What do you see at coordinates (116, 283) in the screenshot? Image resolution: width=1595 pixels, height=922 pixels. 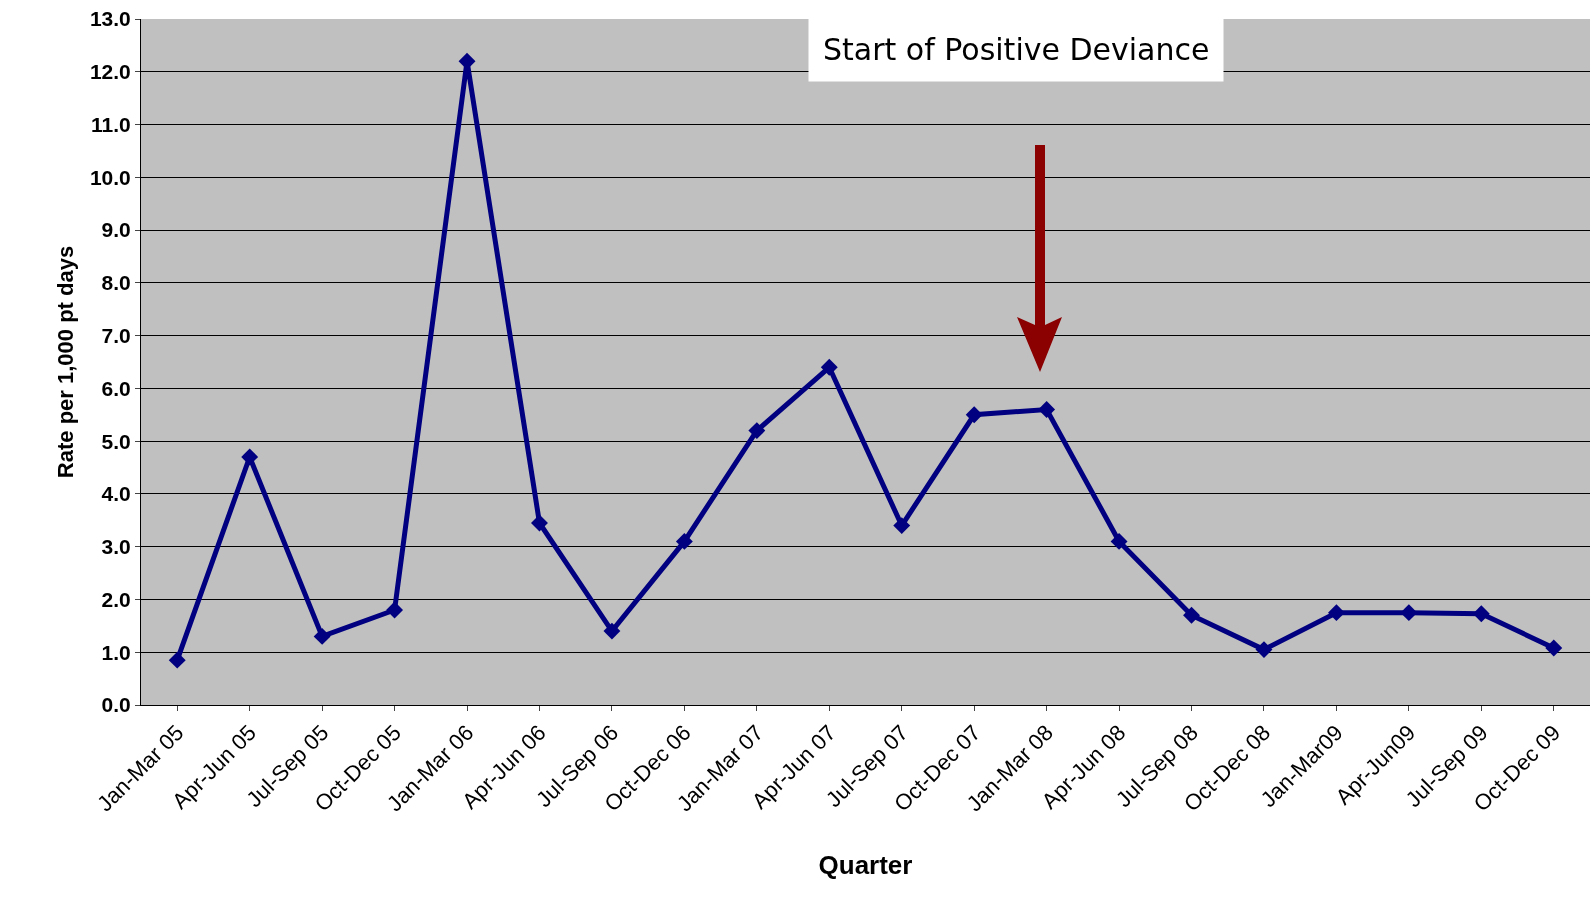 I see `y-tick-label: 8.0` at bounding box center [116, 283].